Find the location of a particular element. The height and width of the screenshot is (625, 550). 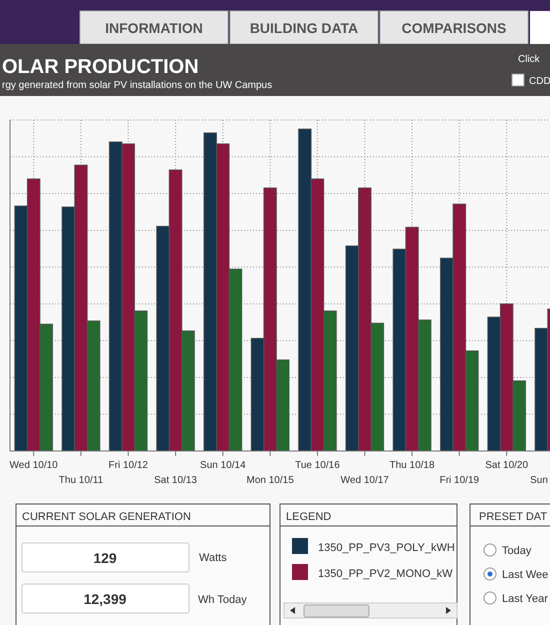

chart-subtitle: rgy generated from solar PV installations on the UW Campus is located at coordinates (137, 85).